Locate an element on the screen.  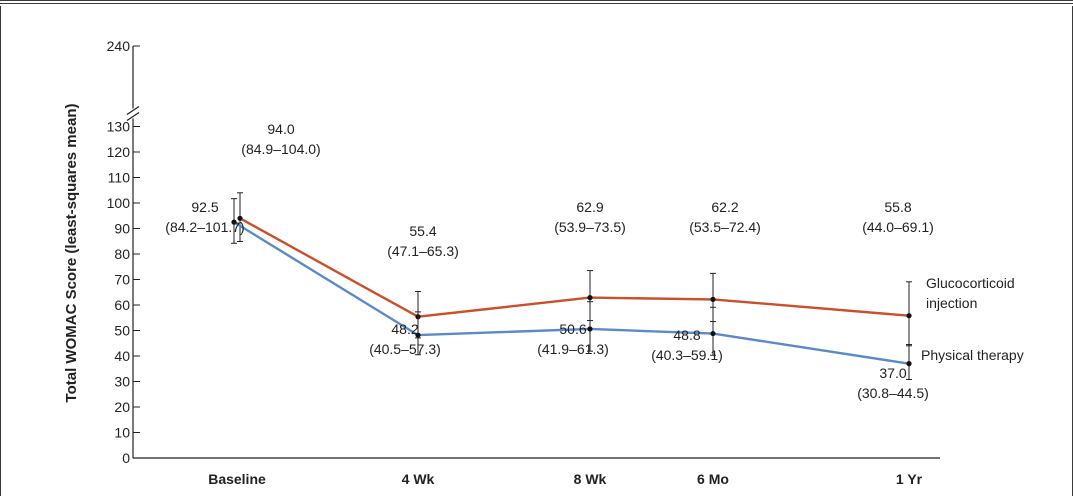
frame-top-border is located at coordinates (536, 2).